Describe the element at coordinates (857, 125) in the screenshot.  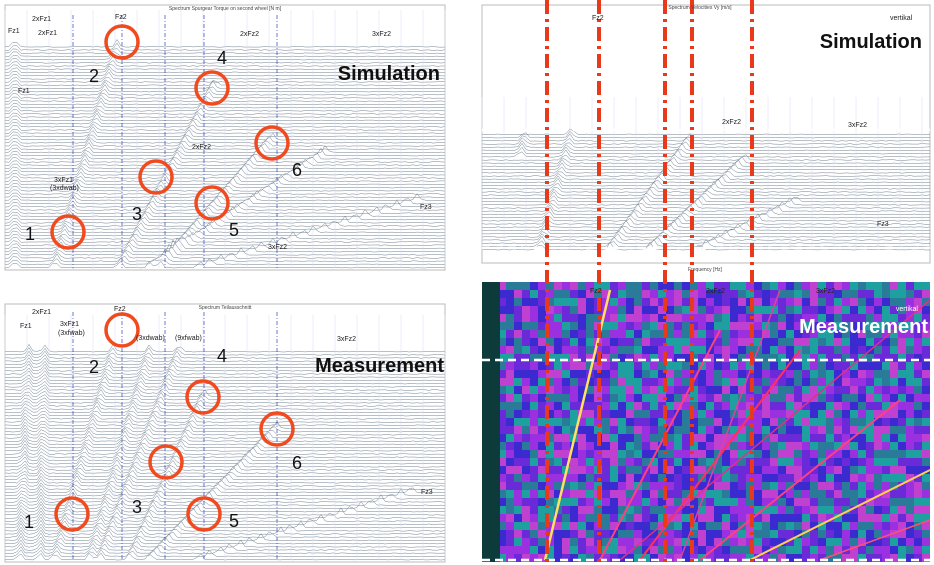
I see `annotation: 3xFz2` at that location.